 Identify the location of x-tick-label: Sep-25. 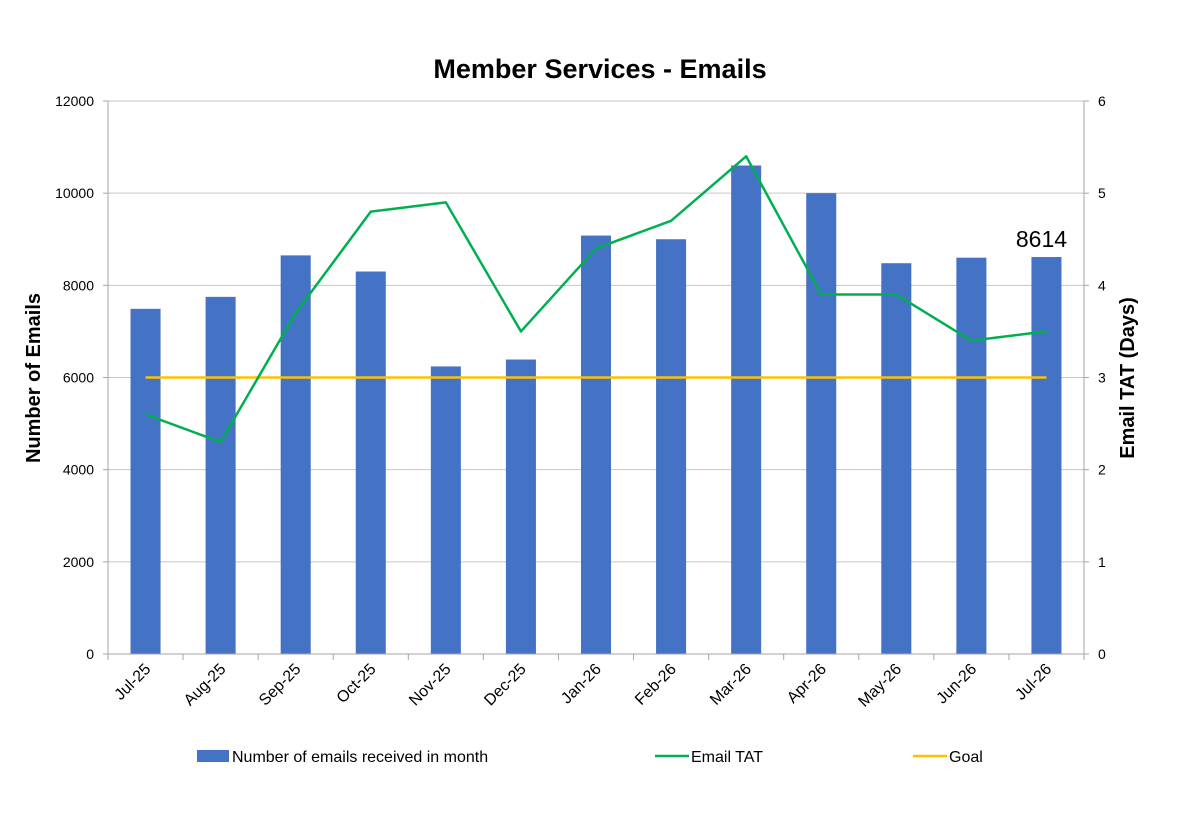
(280, 685).